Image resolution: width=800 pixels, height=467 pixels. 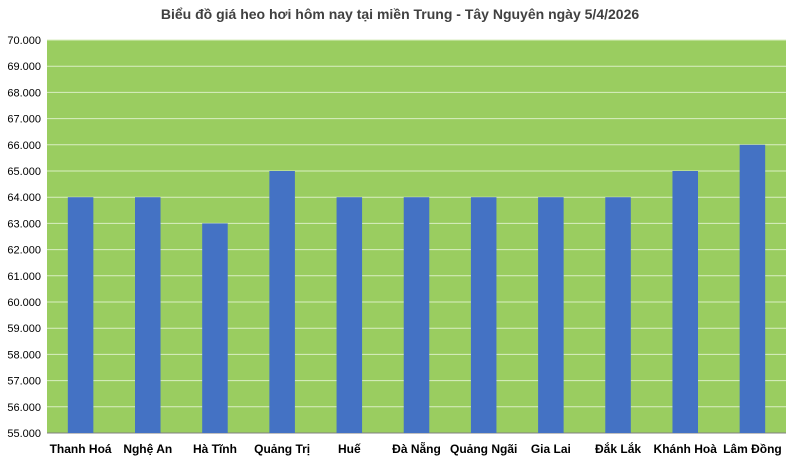 What do you see at coordinates (81, 449) in the screenshot?
I see `x-tick-label: Thanh Hoá` at bounding box center [81, 449].